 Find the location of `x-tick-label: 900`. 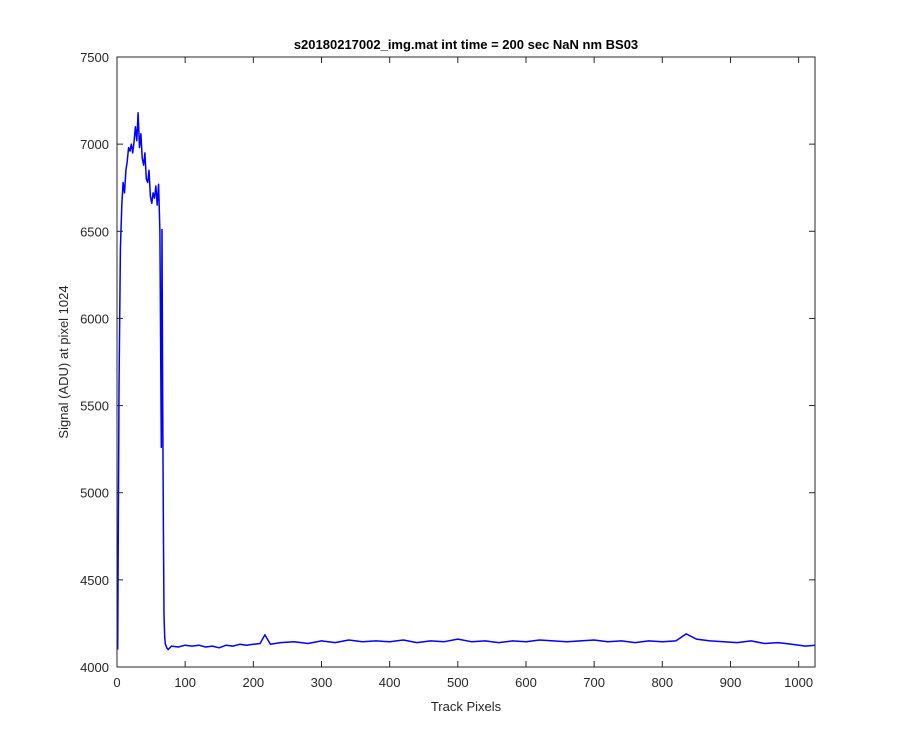

x-tick-label: 900 is located at coordinates (731, 682).